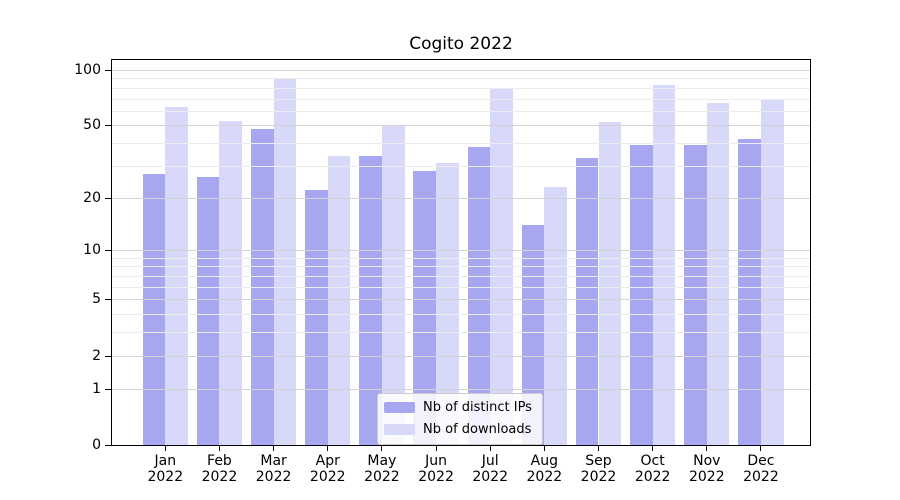  Describe the element at coordinates (382, 461) in the screenshot. I see `x-tick-month: May` at that location.